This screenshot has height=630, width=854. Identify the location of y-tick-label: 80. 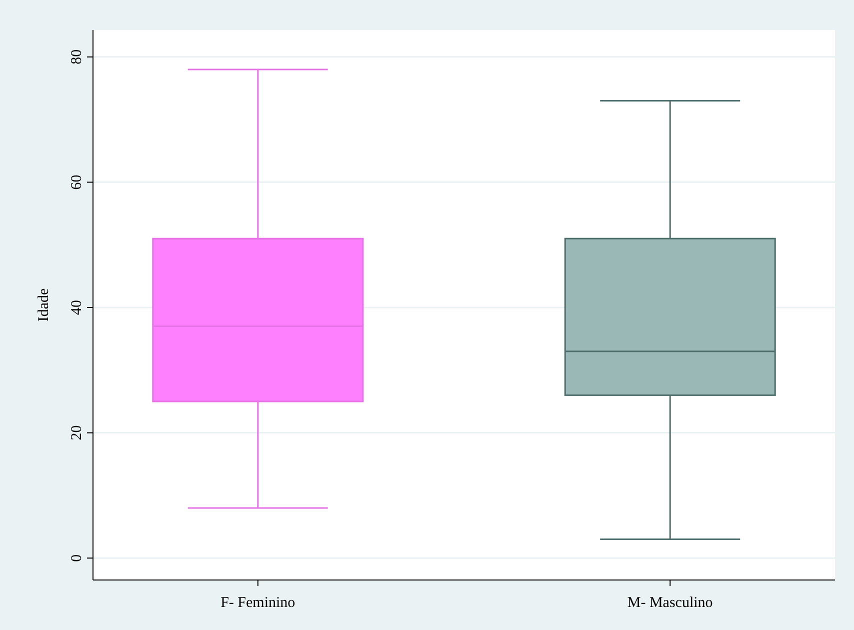
(77, 56).